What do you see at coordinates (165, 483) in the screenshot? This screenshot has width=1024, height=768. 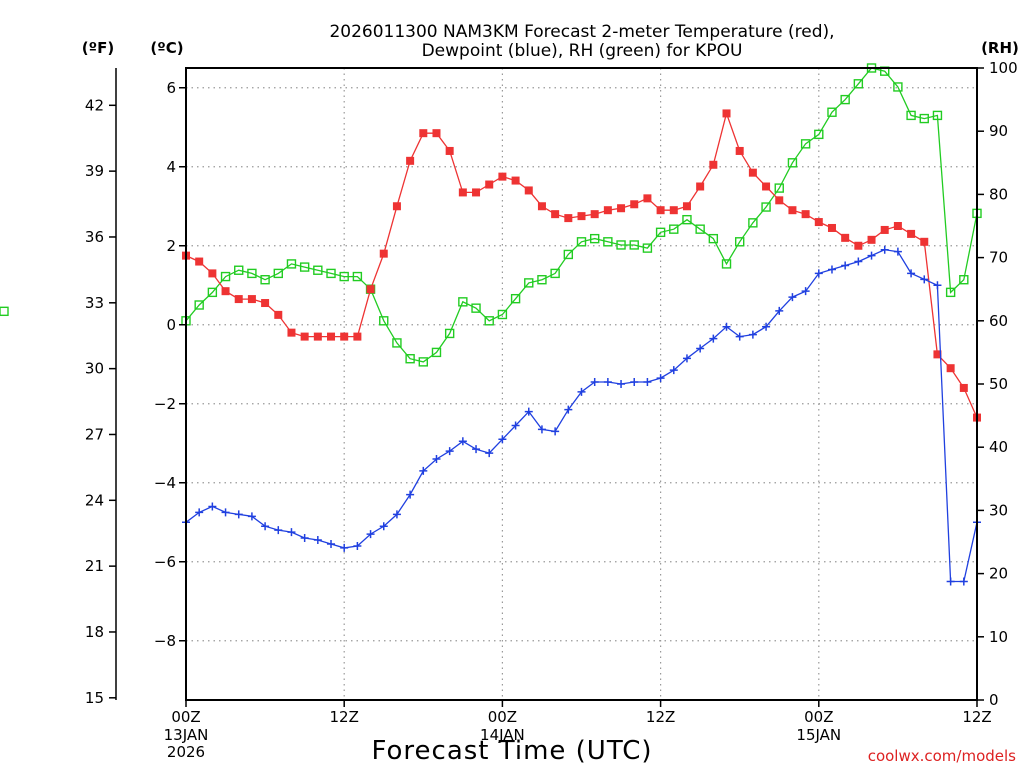 I see `celsius-tick-label: −4` at bounding box center [165, 483].